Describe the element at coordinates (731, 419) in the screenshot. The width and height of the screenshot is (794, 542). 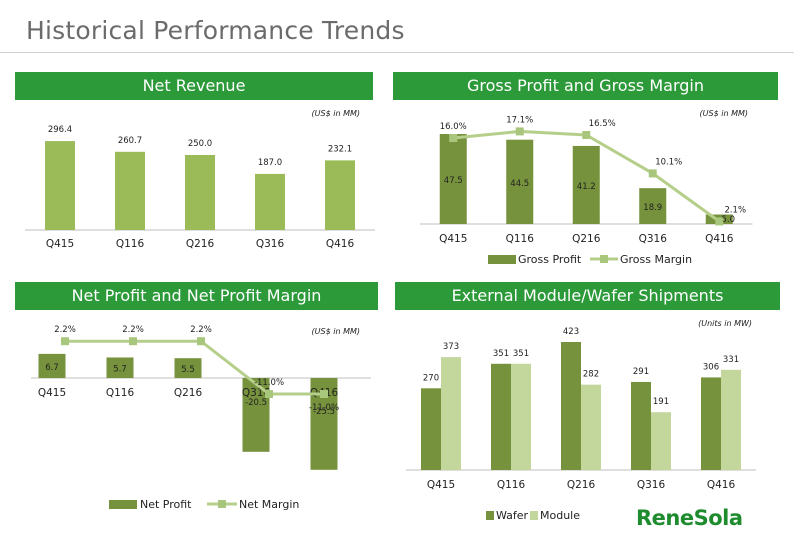
I see `bar-module-Q416` at that location.